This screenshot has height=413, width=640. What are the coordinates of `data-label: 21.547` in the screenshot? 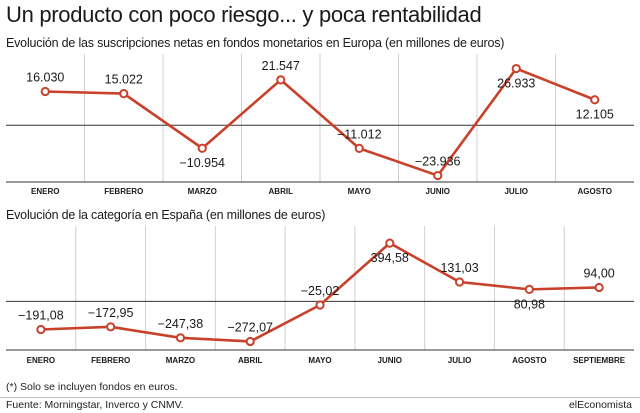 It's located at (281, 66).